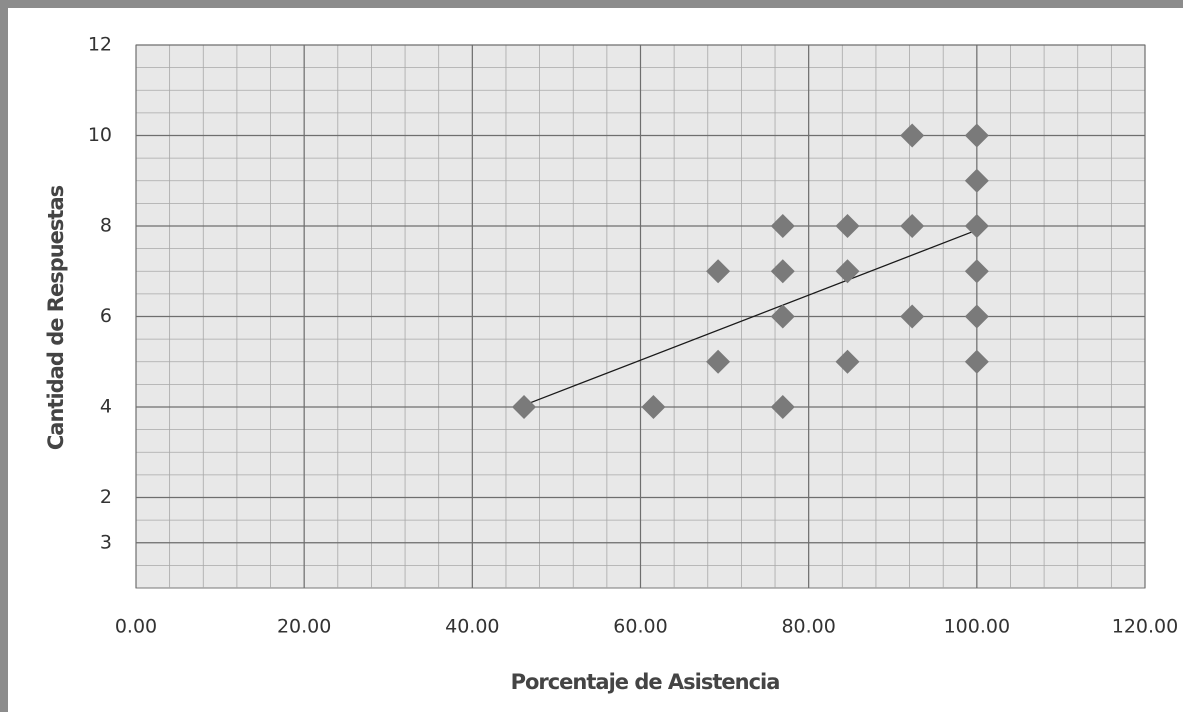 The width and height of the screenshot is (1183, 712). I want to click on x-tick-label: 20.00, so click(304, 627).